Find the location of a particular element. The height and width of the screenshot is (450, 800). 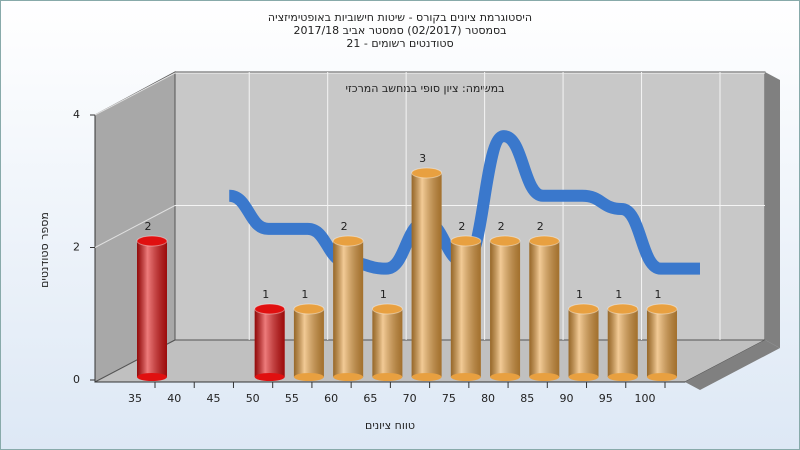

x-tick-label: 40 is located at coordinates (174, 398).